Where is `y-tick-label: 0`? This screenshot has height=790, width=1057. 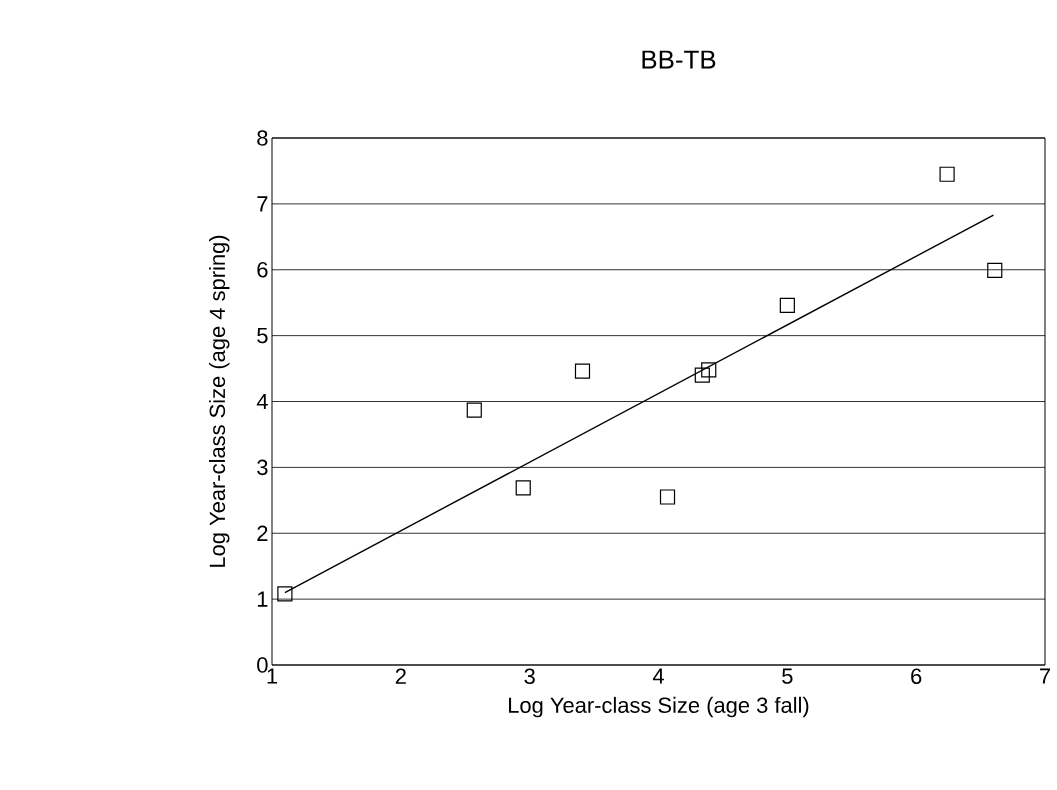 y-tick-label: 0 is located at coordinates (262, 665).